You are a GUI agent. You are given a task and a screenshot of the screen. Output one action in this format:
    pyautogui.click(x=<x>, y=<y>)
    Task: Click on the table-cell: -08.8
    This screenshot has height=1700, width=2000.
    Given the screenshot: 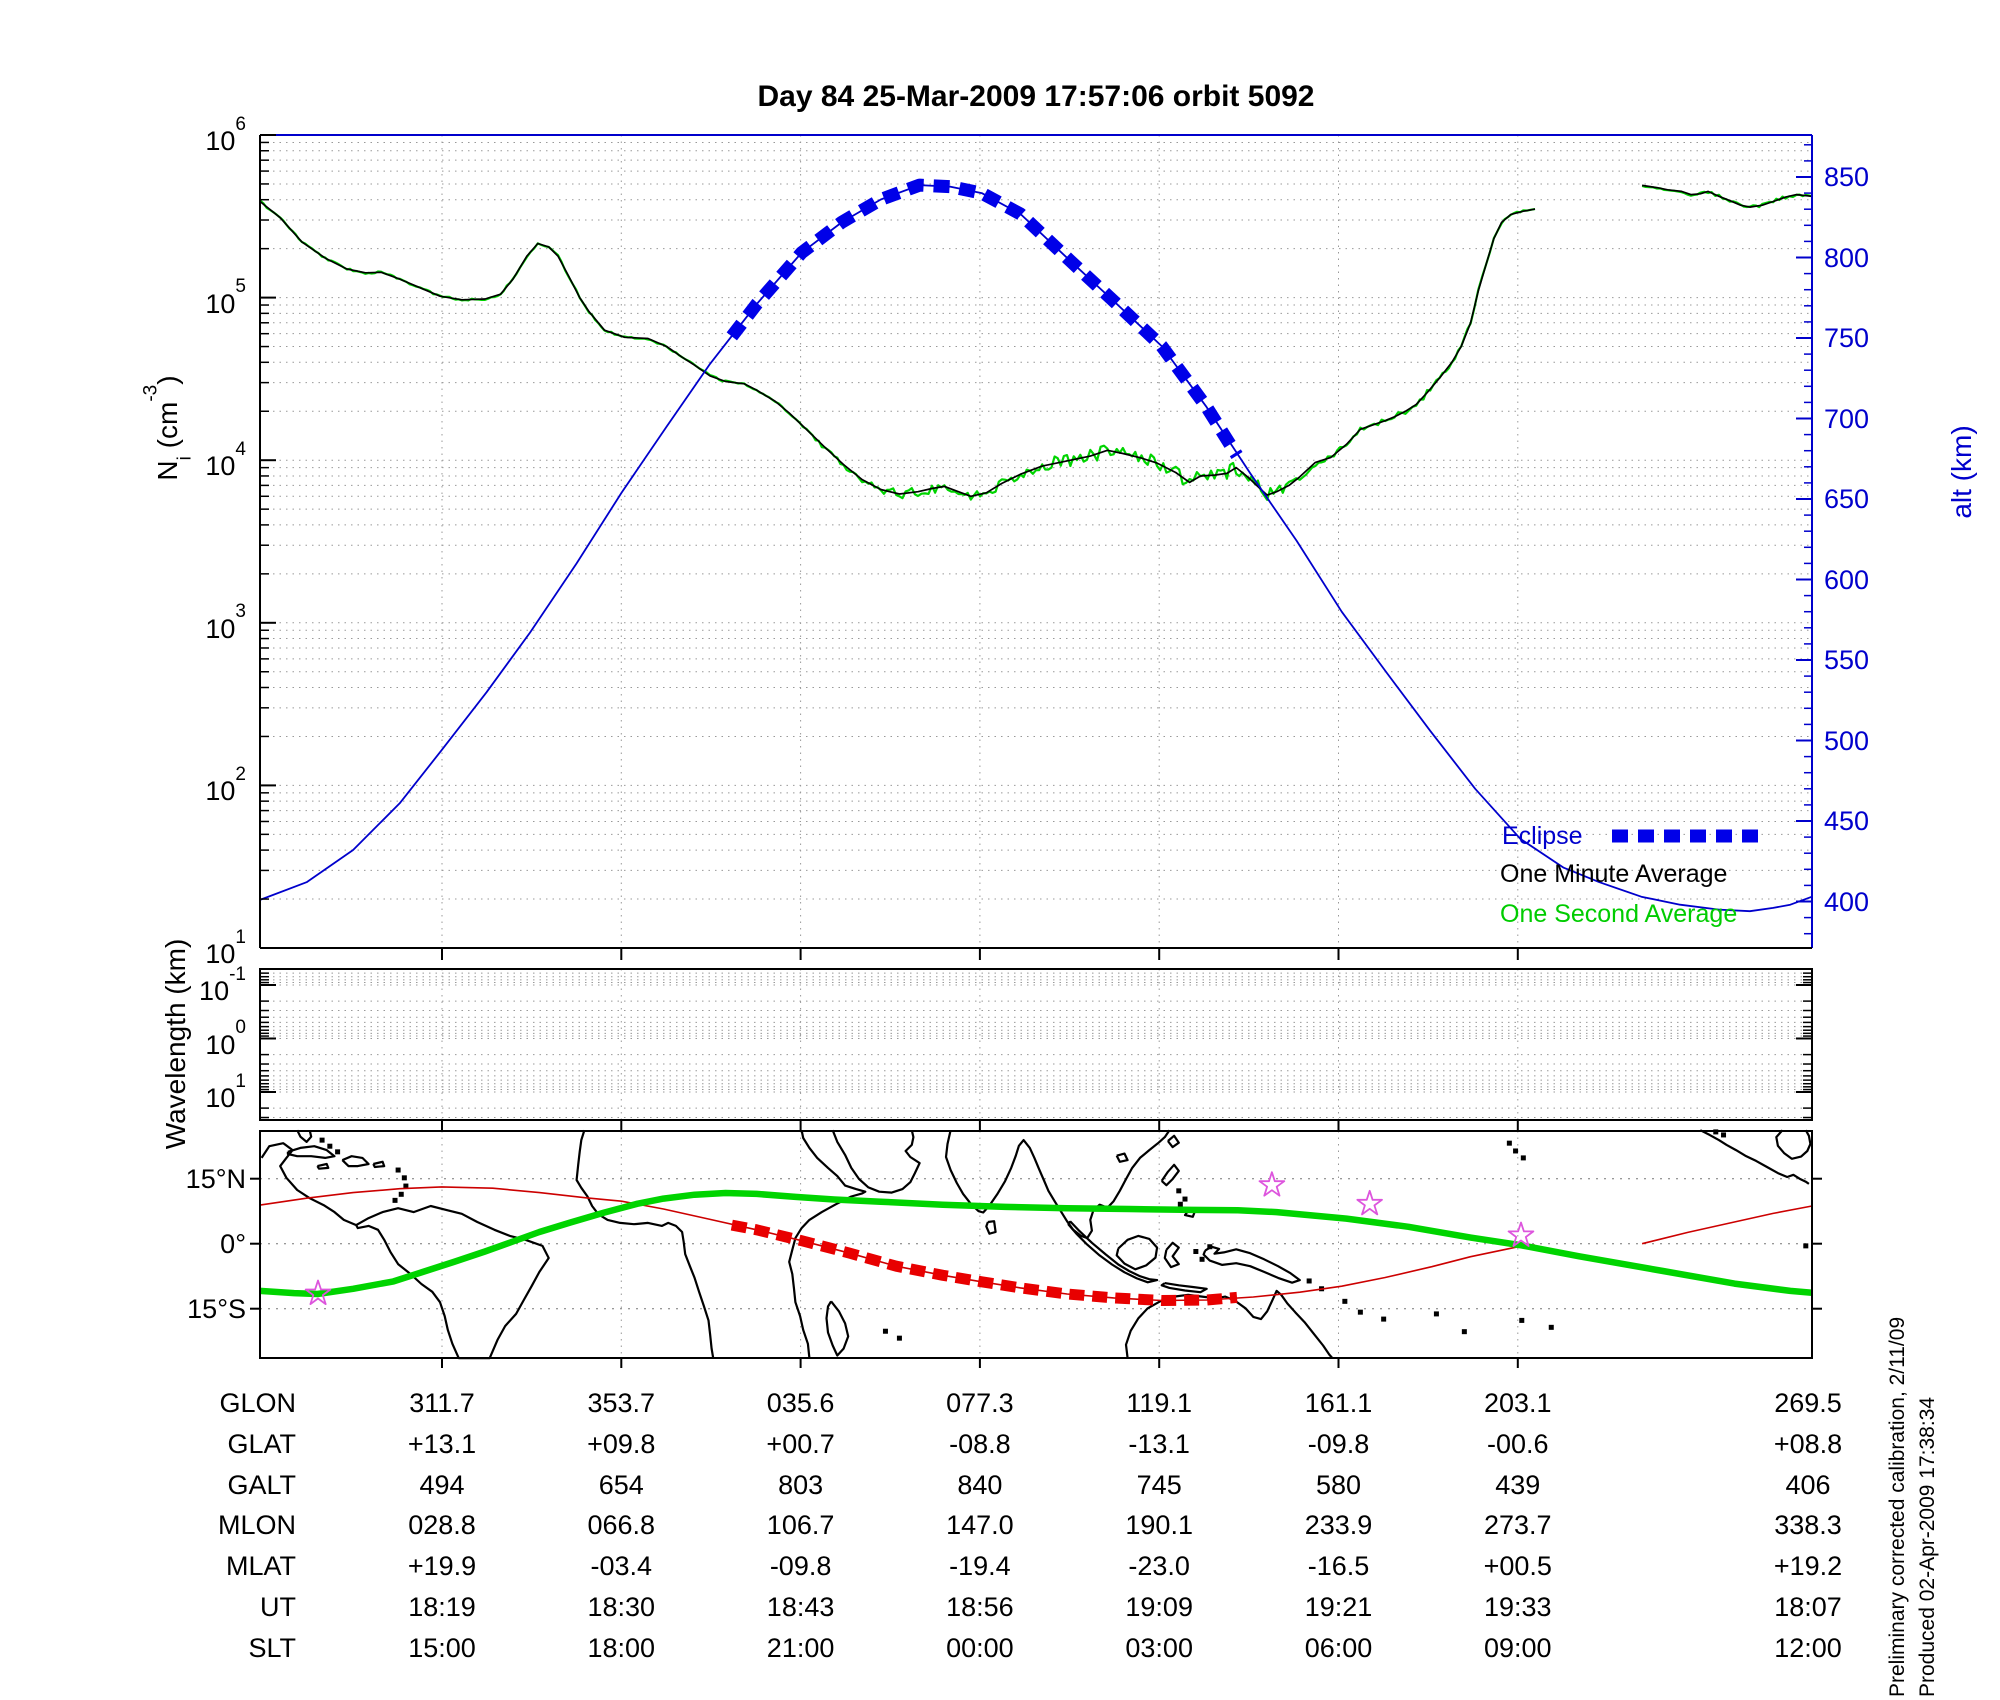 What is the action you would take?
    pyautogui.click(x=980, y=1443)
    